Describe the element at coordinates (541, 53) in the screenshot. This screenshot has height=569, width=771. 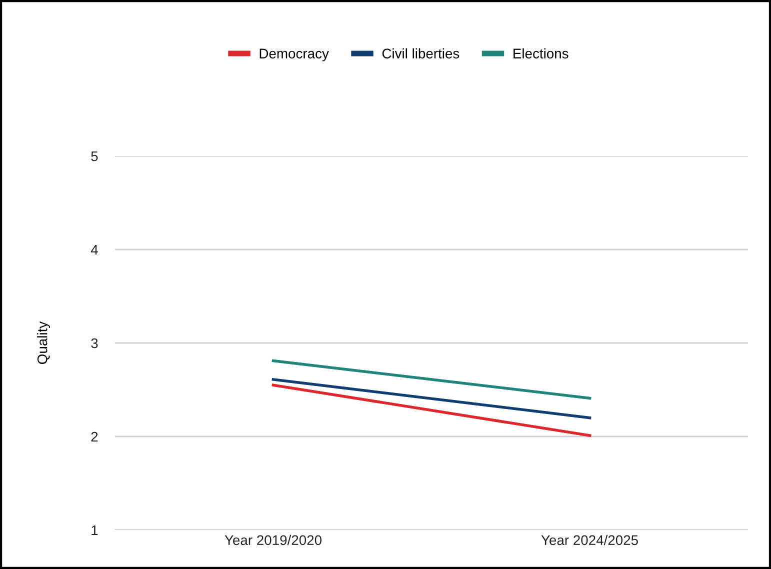
I see `legend-label: Elections` at that location.